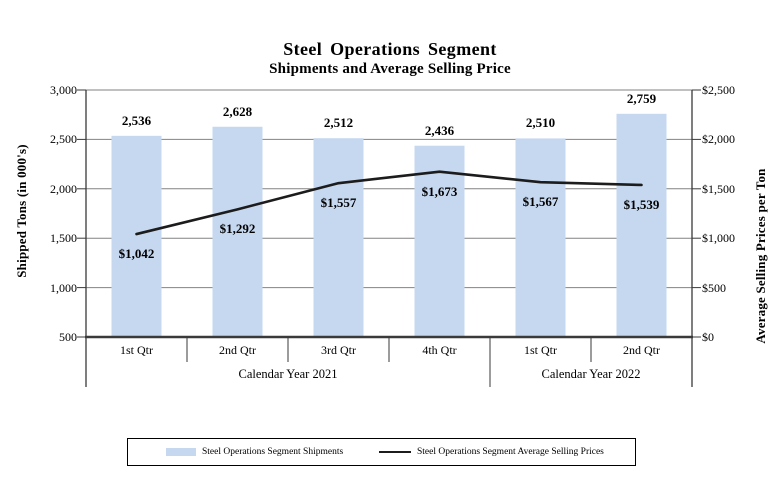 The width and height of the screenshot is (780, 477). I want to click on legend-swatch-bar-icon, so click(181, 452).